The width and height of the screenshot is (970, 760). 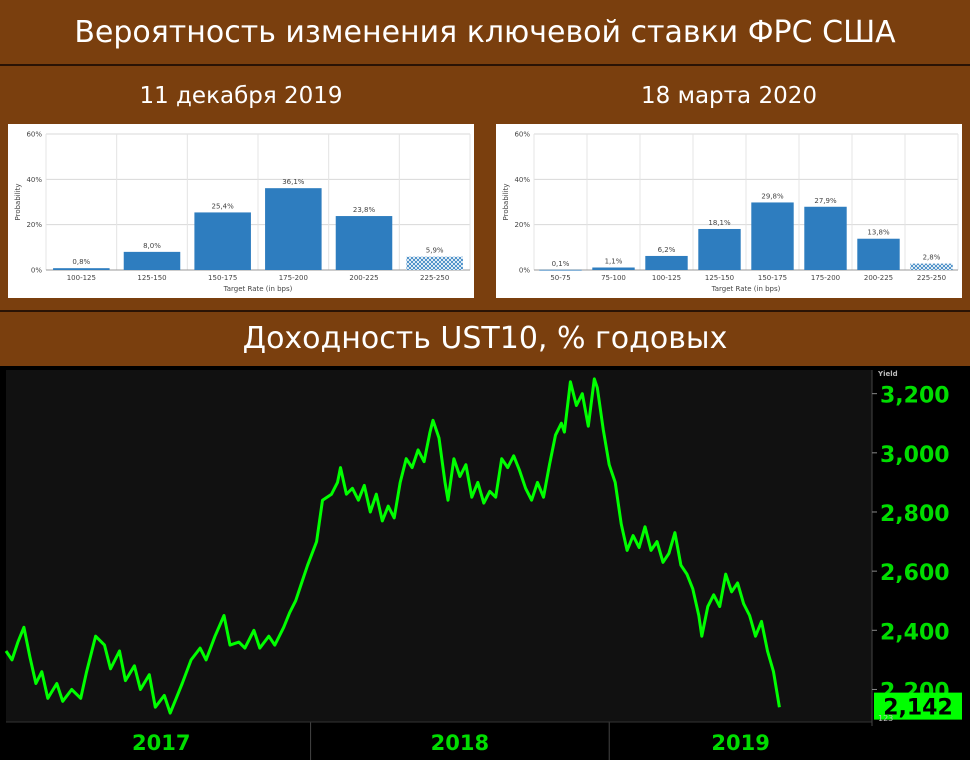 What do you see at coordinates (613, 278) in the screenshot?
I see `x-tick-label: 75-100` at bounding box center [613, 278].